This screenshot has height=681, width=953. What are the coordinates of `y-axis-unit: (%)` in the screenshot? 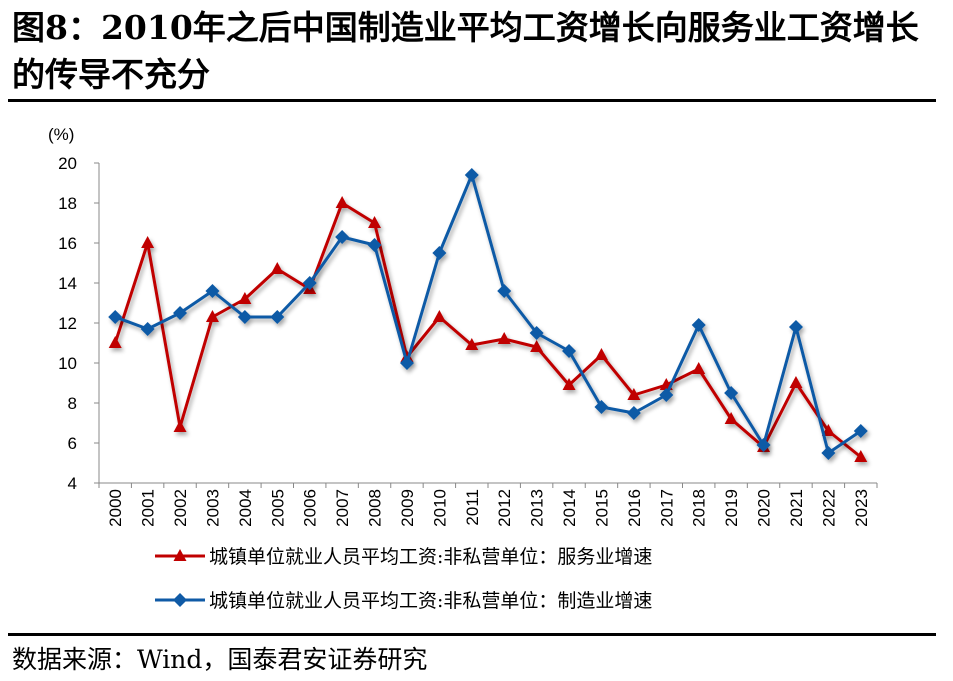 It's located at (61, 134).